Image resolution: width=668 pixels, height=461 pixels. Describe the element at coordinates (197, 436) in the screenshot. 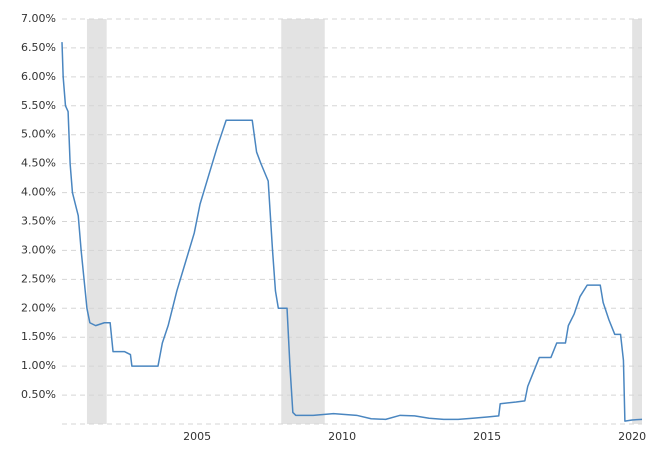

I see `x-tick-label: 2005` at that location.